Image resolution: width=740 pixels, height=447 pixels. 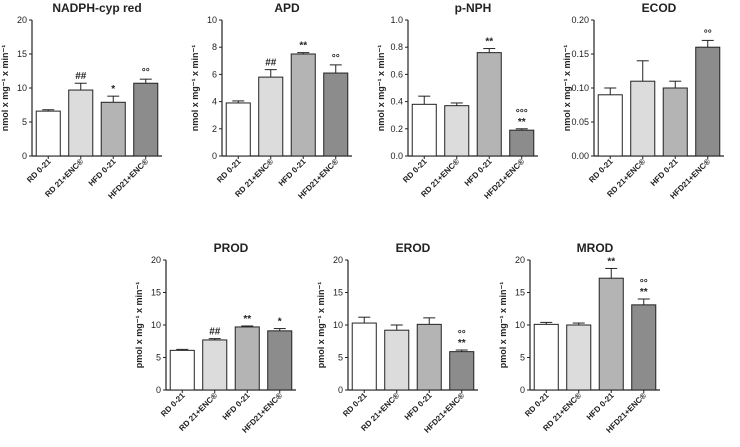 What do you see at coordinates (659, 8) in the screenshot?
I see `panel-title: ECOD` at bounding box center [659, 8].